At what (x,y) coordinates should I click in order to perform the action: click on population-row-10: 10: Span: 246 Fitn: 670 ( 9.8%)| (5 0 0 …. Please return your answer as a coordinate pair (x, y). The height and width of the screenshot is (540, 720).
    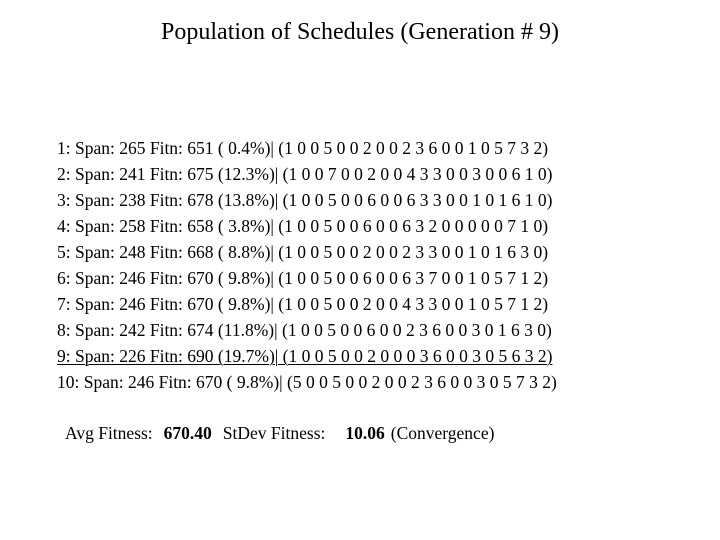
    Looking at the image, I should click on (307, 382).